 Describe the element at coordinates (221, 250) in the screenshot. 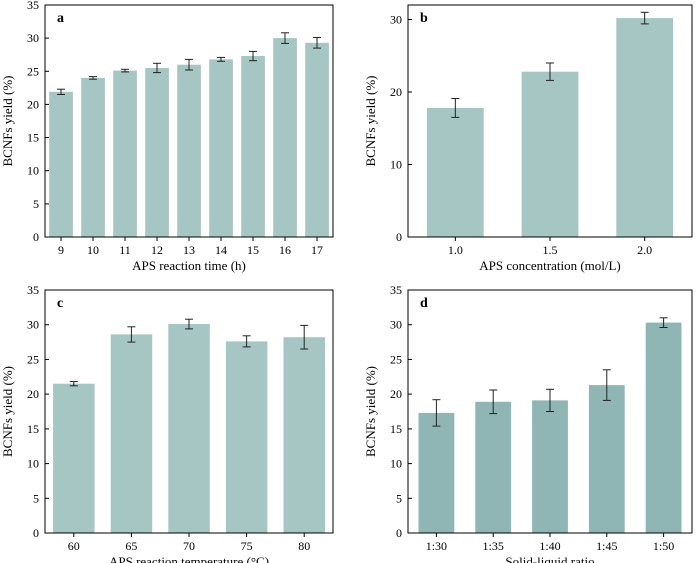

I see `x-tick-label-a-14: 14` at that location.